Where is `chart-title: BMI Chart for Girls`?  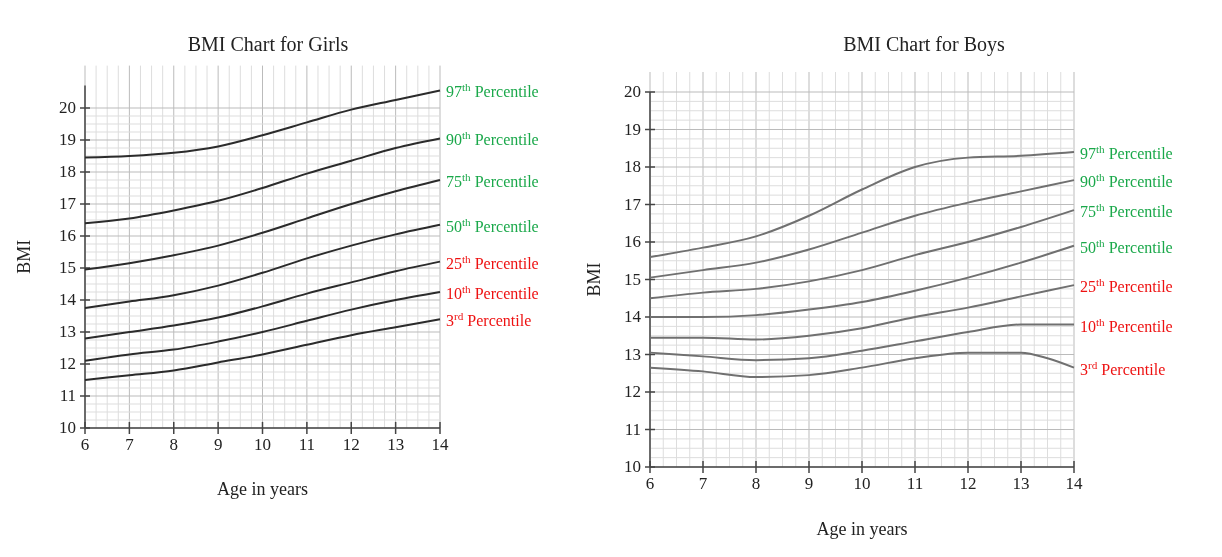
chart-title: BMI Chart for Girls is located at coordinates (268, 44).